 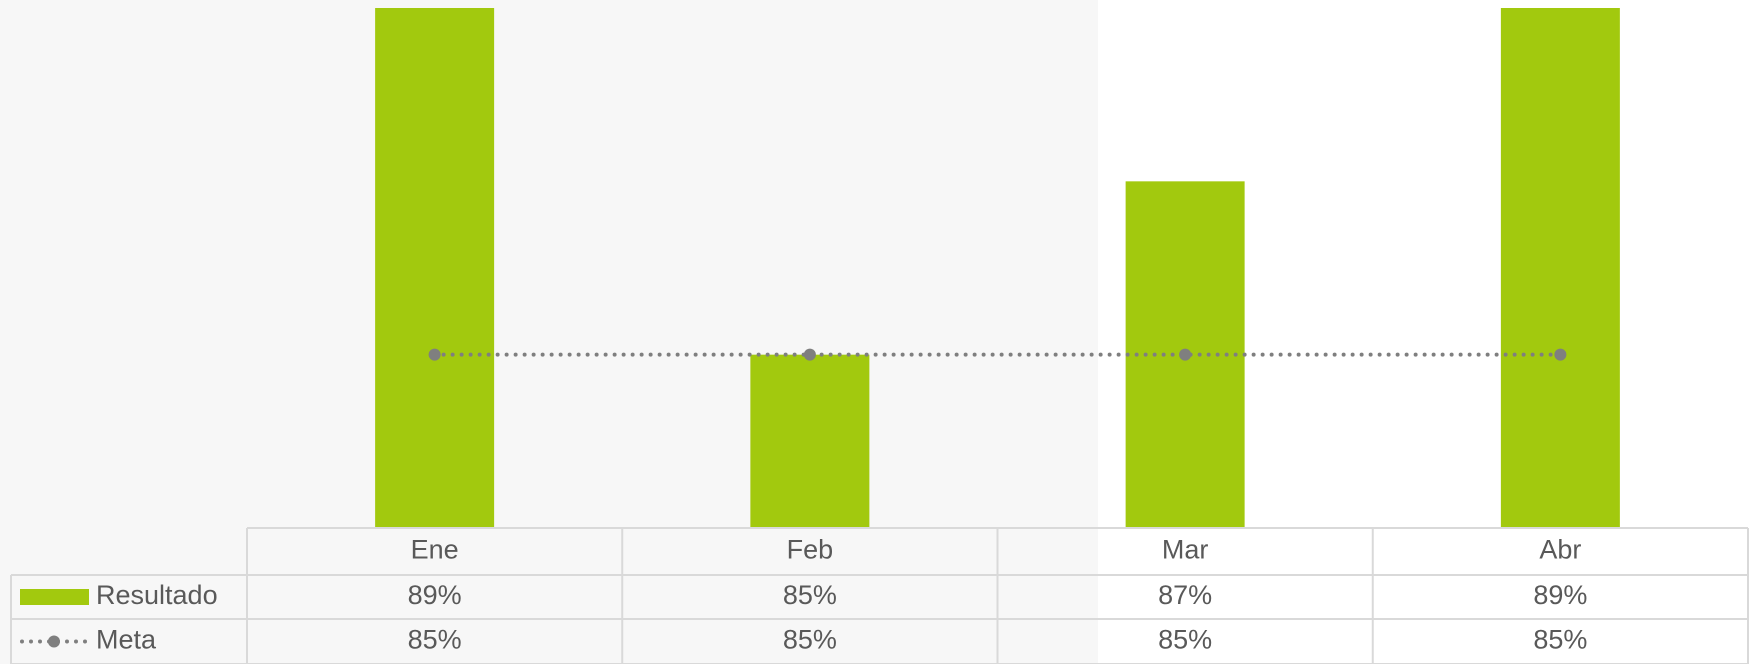 I want to click on legend-key-marker, so click(x=54, y=641).